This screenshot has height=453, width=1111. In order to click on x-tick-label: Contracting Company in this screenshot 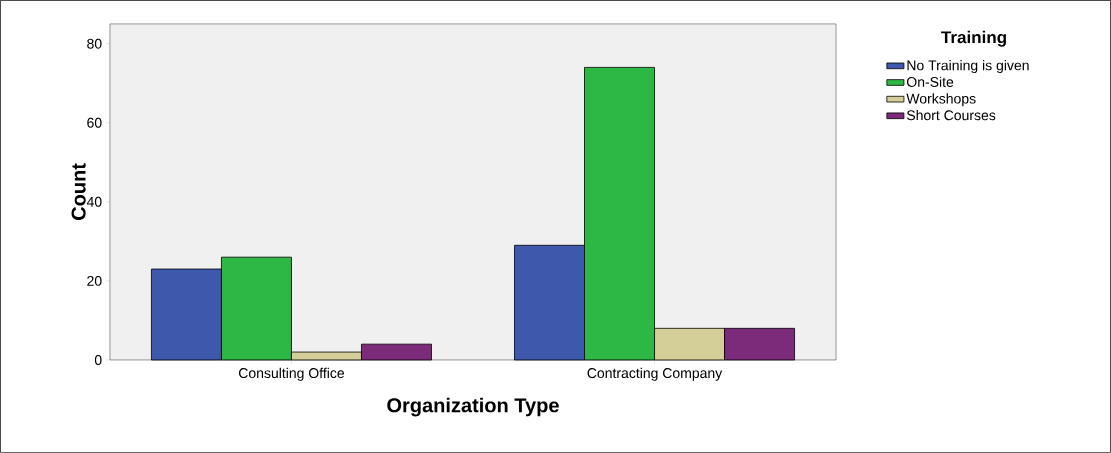, I will do `click(655, 374)`.